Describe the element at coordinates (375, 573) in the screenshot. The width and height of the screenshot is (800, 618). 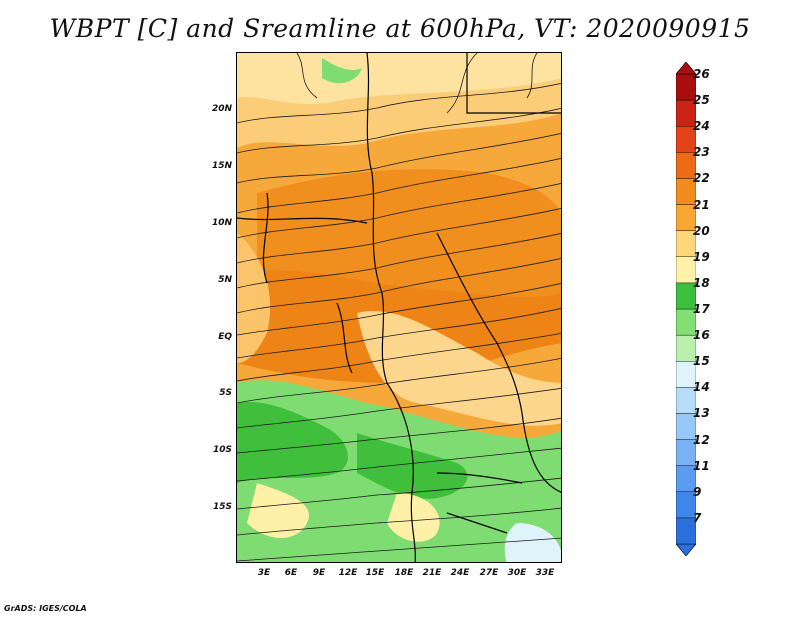
I see `lon-label-15e: 15E` at that location.